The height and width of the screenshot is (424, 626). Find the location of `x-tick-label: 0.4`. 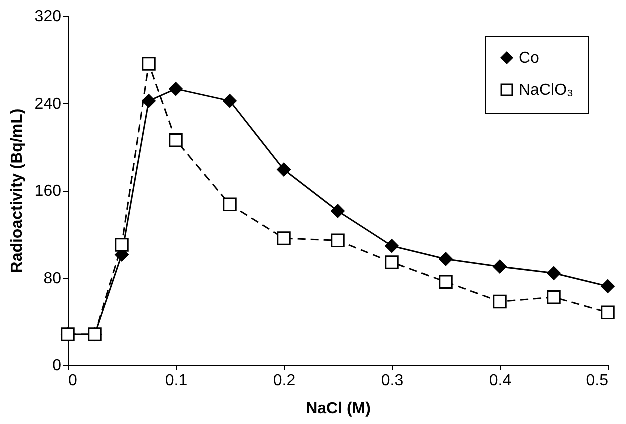

x-tick-label: 0.4 is located at coordinates (500, 381).